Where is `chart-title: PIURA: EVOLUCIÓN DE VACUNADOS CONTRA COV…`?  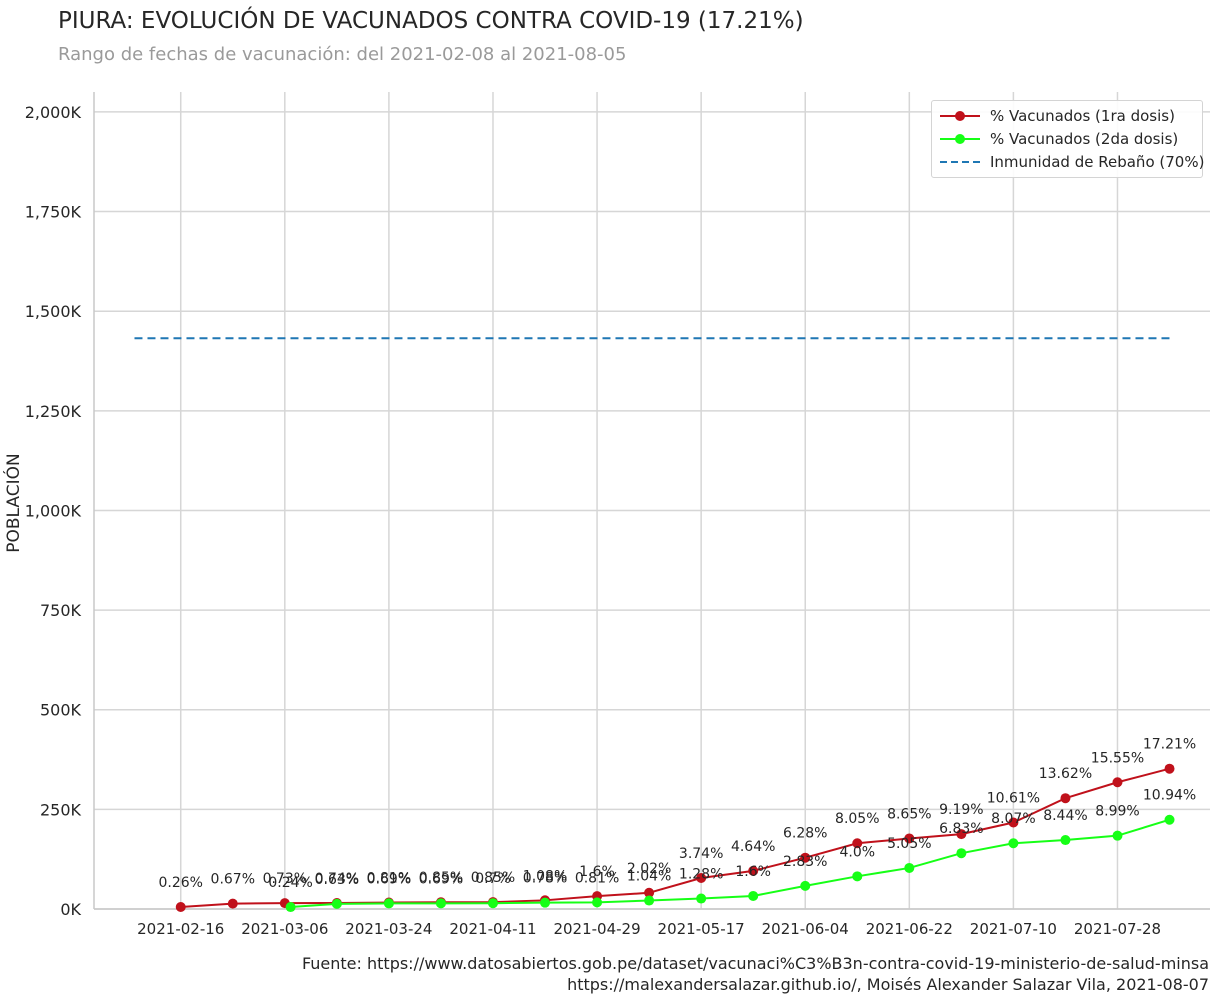
chart-title: PIURA: EVOLUCIÓN DE VACUNADOS CONTRA COV… is located at coordinates (431, 21).